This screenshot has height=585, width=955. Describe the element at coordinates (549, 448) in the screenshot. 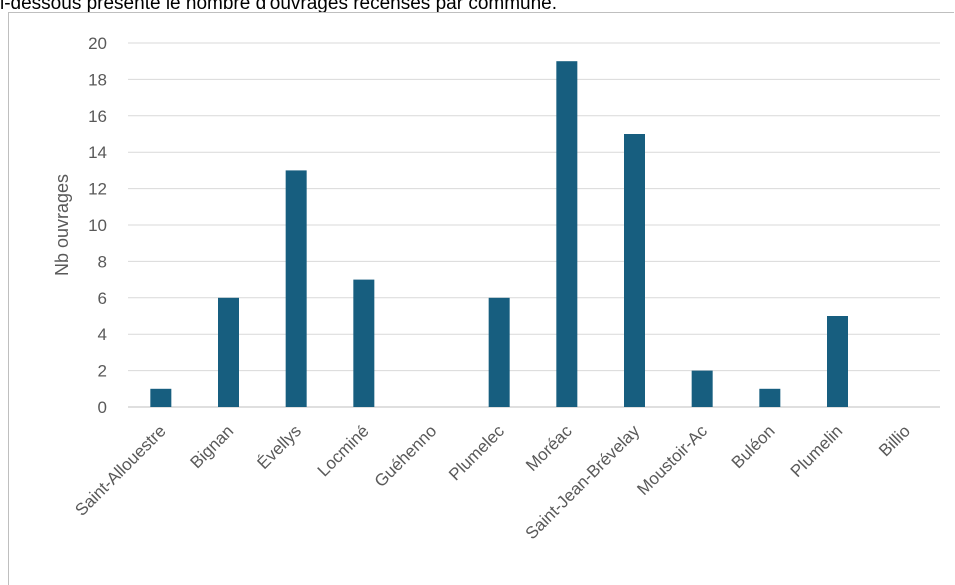

I see `x-tick-label: Moréac` at that location.